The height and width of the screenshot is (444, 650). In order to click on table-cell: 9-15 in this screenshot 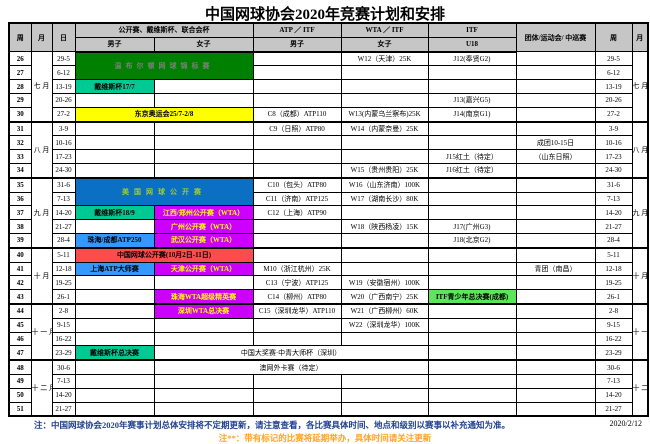, I will do `click(613, 325)`.